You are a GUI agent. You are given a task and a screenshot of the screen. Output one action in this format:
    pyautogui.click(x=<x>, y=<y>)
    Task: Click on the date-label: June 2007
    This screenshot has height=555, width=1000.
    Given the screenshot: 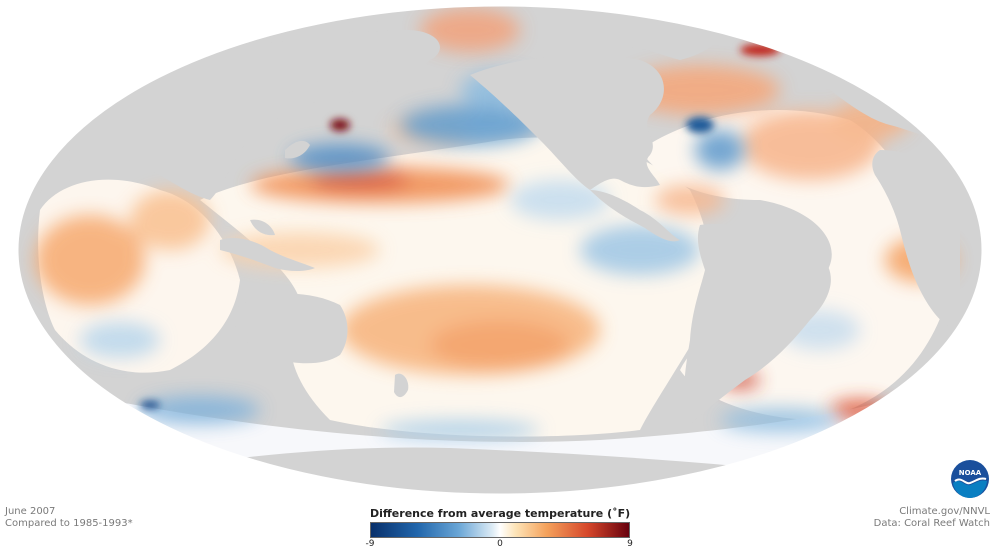 What is the action you would take?
    pyautogui.click(x=30, y=511)
    